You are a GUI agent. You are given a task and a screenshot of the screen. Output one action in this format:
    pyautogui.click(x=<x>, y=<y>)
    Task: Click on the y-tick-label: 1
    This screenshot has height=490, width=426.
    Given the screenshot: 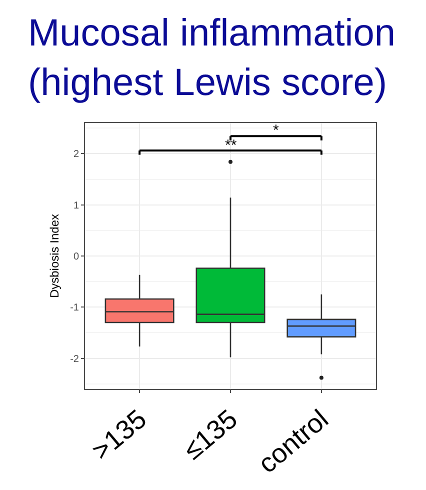 What is the action you would take?
    pyautogui.click(x=76, y=206)
    